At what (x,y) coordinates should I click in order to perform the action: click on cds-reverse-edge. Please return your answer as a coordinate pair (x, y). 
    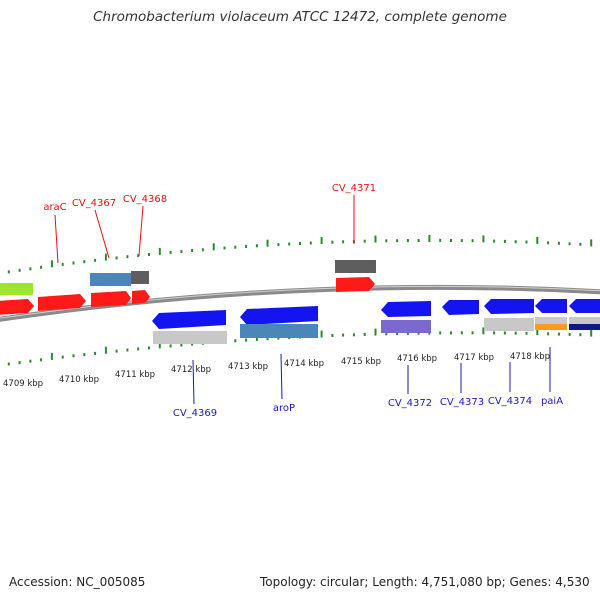
    Looking at the image, I should click on (584, 306).